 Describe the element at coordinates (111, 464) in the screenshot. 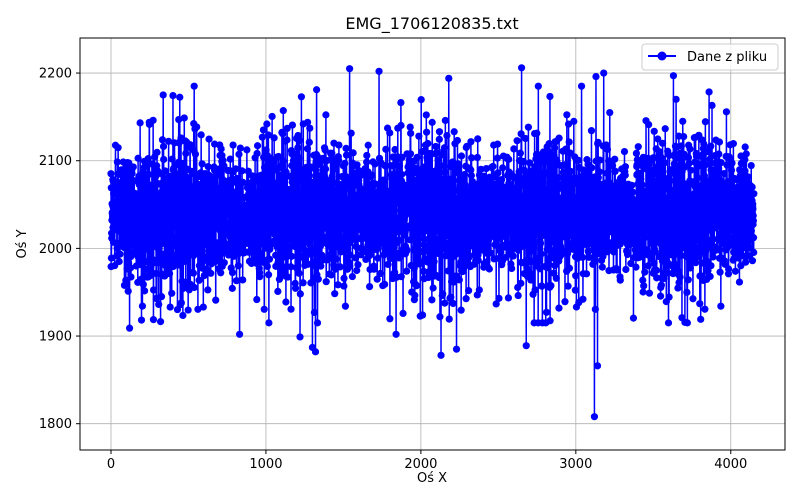

I see `x-tick-label: 0` at that location.